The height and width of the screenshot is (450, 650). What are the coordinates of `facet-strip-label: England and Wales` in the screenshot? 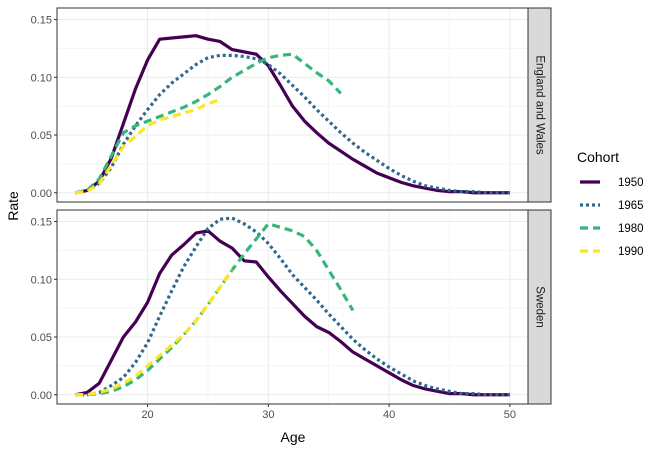 It's located at (540, 105).